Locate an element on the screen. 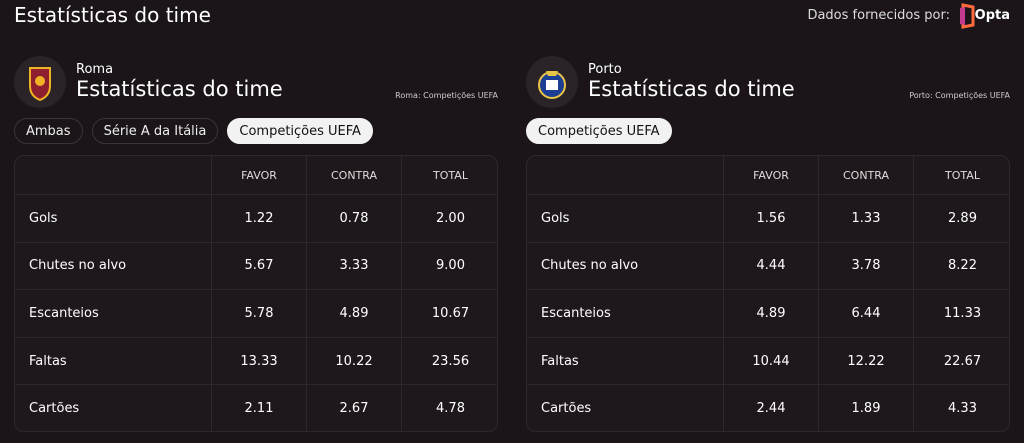 Image resolution: width=1024 pixels, height=443 pixels. stat-value: 4.78 is located at coordinates (449, 408).